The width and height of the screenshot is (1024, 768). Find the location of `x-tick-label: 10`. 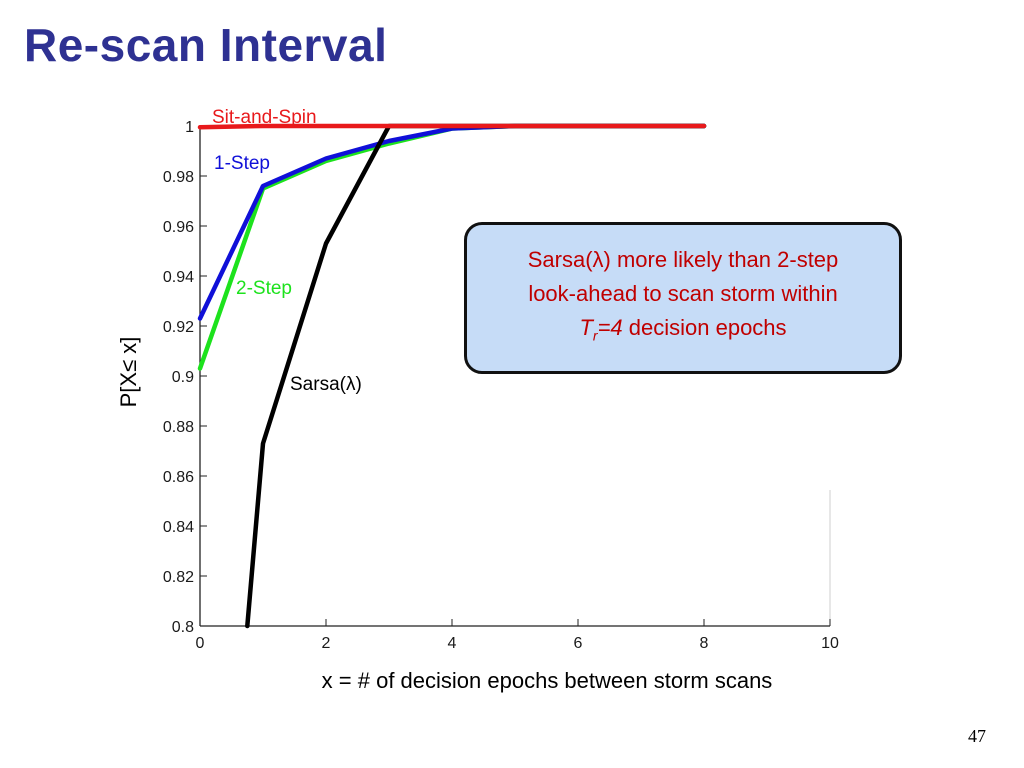

x-tick-label: 10 is located at coordinates (830, 643).